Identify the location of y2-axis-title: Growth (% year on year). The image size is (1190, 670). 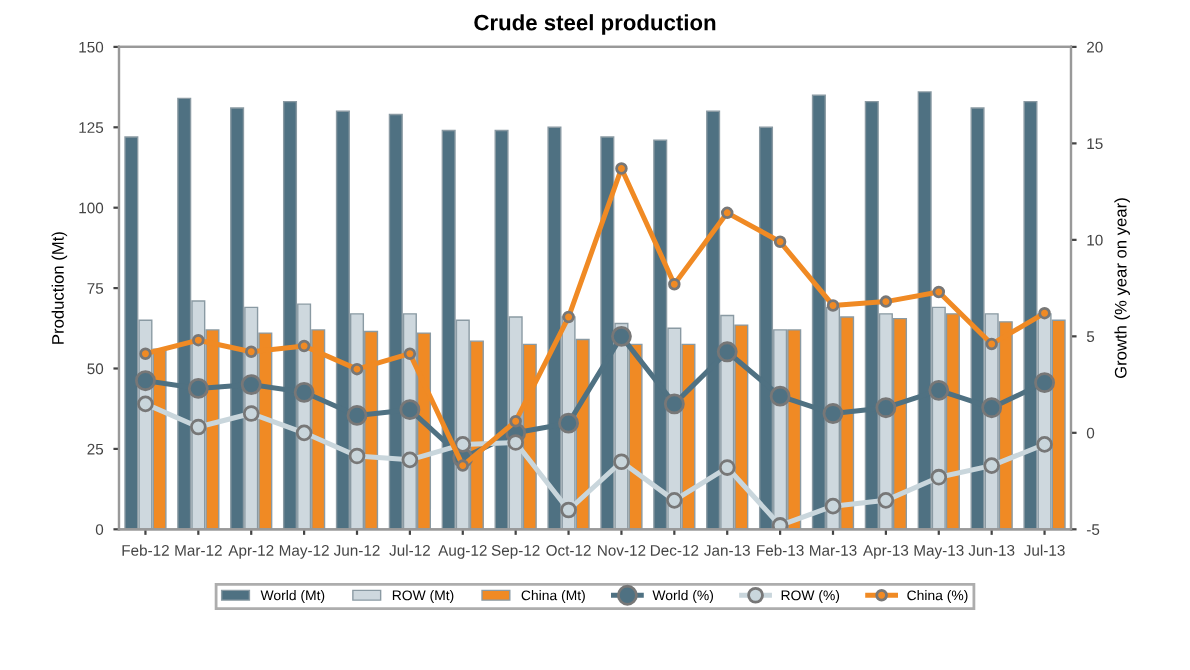
(1122, 288).